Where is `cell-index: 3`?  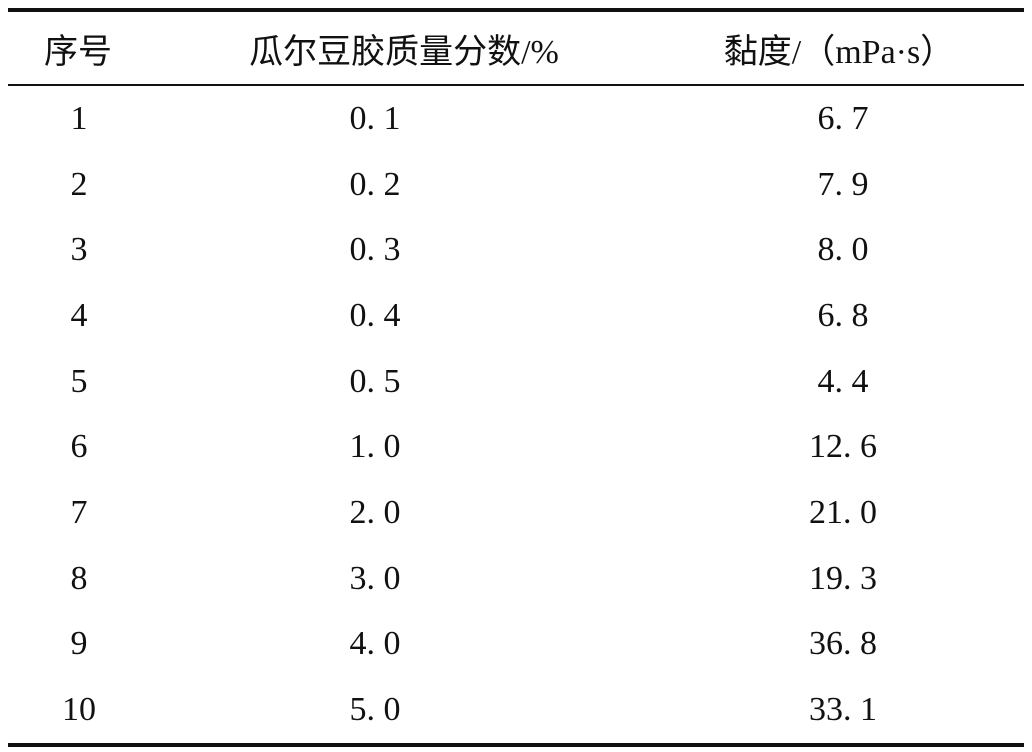
cell-index: 3 is located at coordinates (79, 250).